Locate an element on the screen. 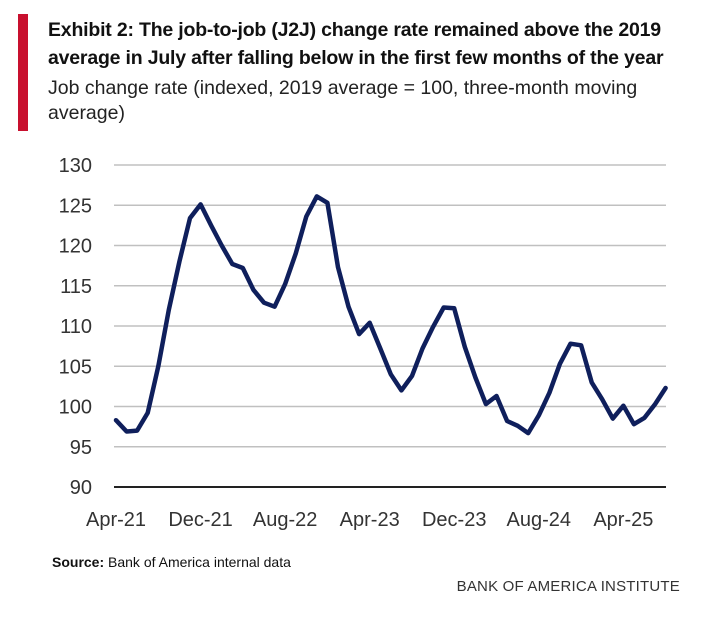 This screenshot has width=708, height=626. x-tick-label-dec-23: Dec-23 is located at coordinates (454, 520).